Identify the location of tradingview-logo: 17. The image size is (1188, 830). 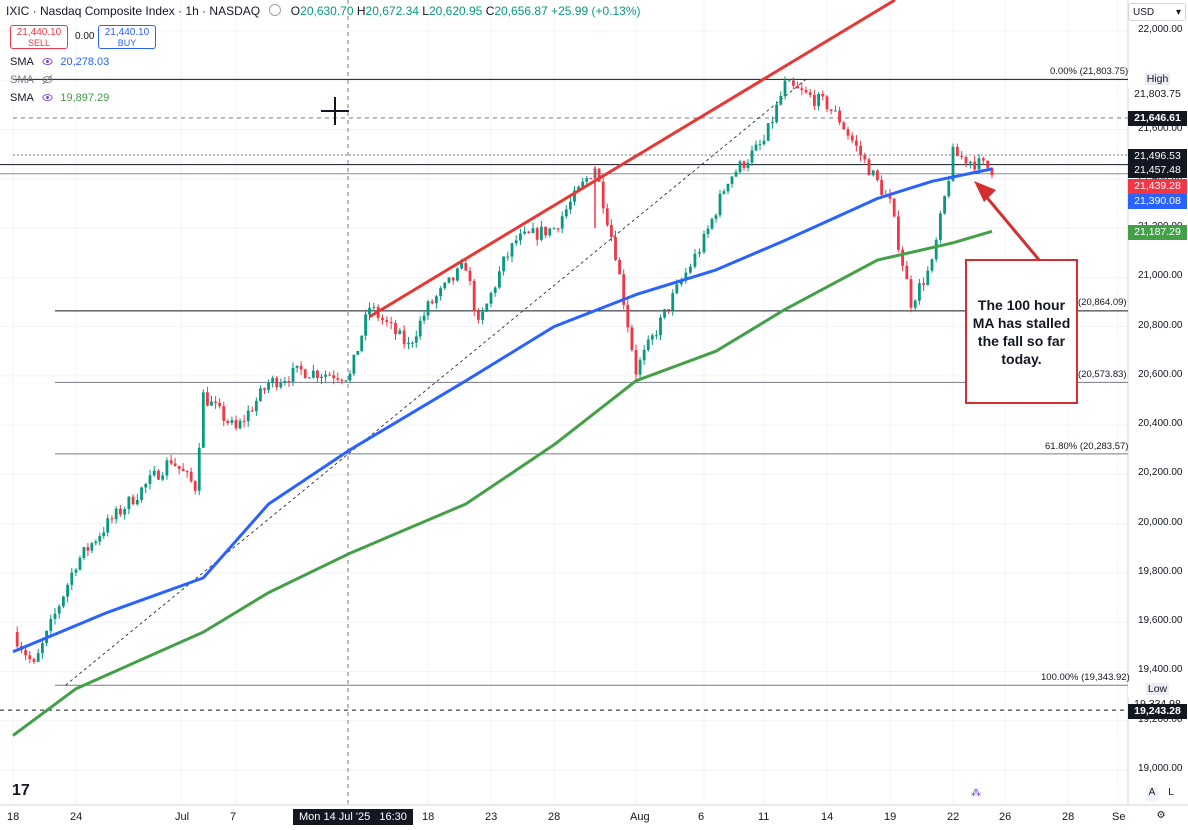
(21, 790).